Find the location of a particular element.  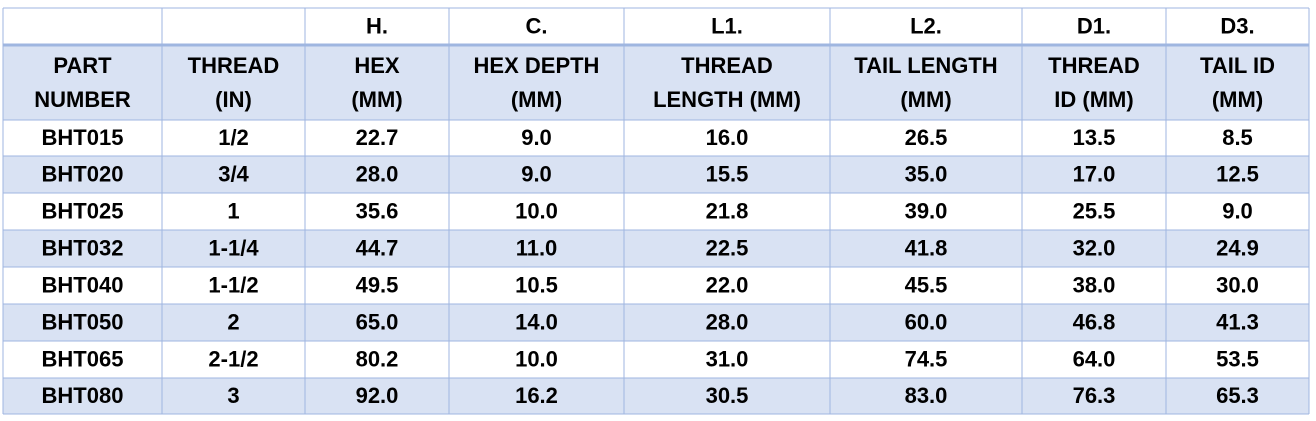

table-cell: 21.8 is located at coordinates (727, 210).